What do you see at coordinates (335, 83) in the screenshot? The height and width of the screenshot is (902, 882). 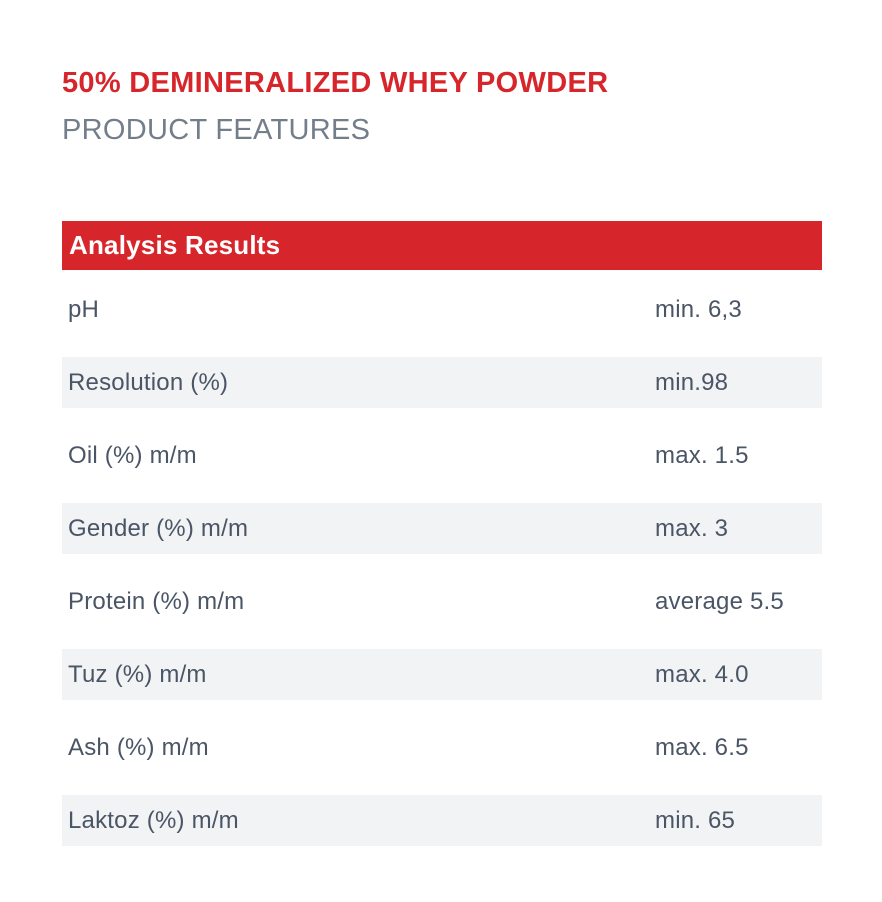 I see `page-title: 50% DEMINERALIZED WHEY POWDER` at bounding box center [335, 83].